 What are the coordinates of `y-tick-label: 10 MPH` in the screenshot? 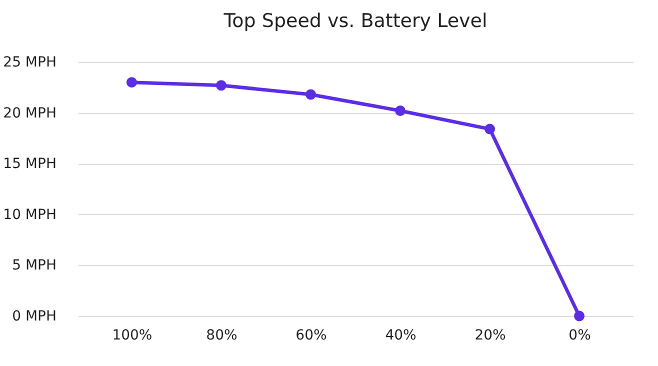 It's located at (29, 214).